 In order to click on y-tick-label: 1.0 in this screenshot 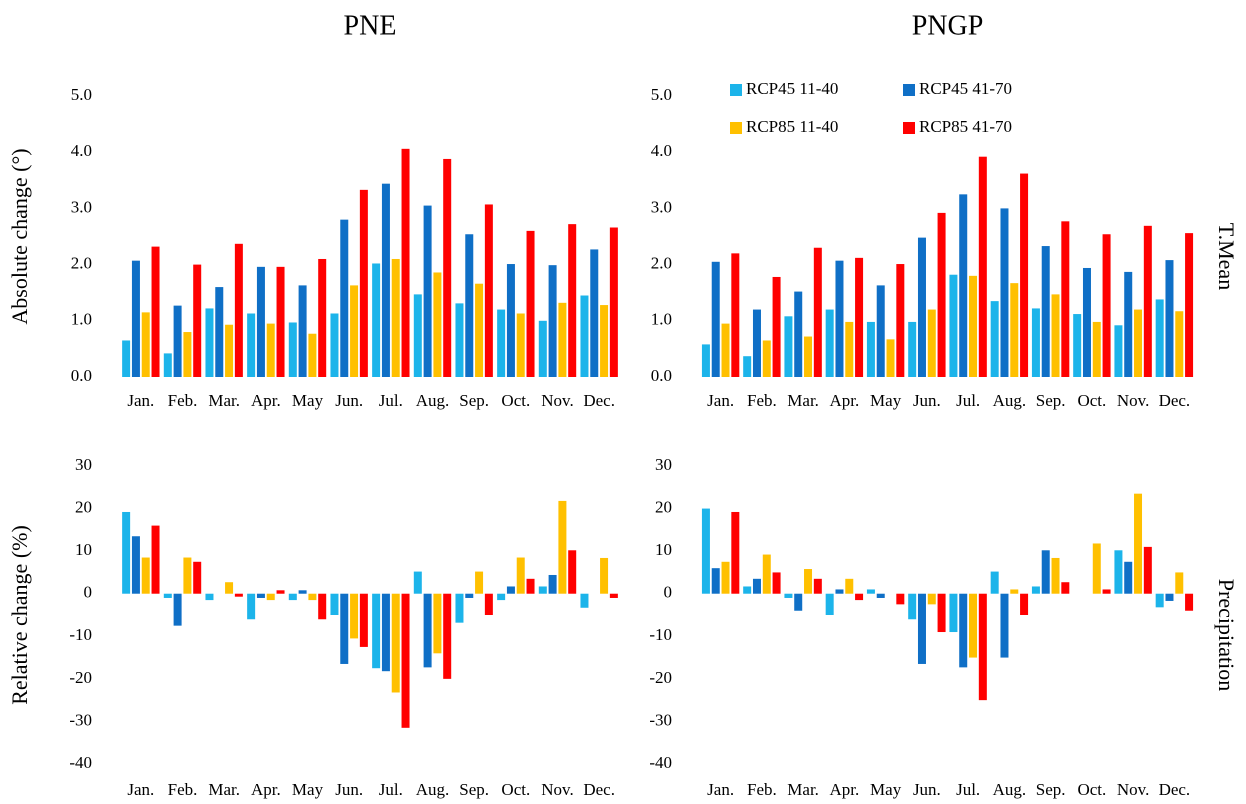, I will do `click(661, 319)`.